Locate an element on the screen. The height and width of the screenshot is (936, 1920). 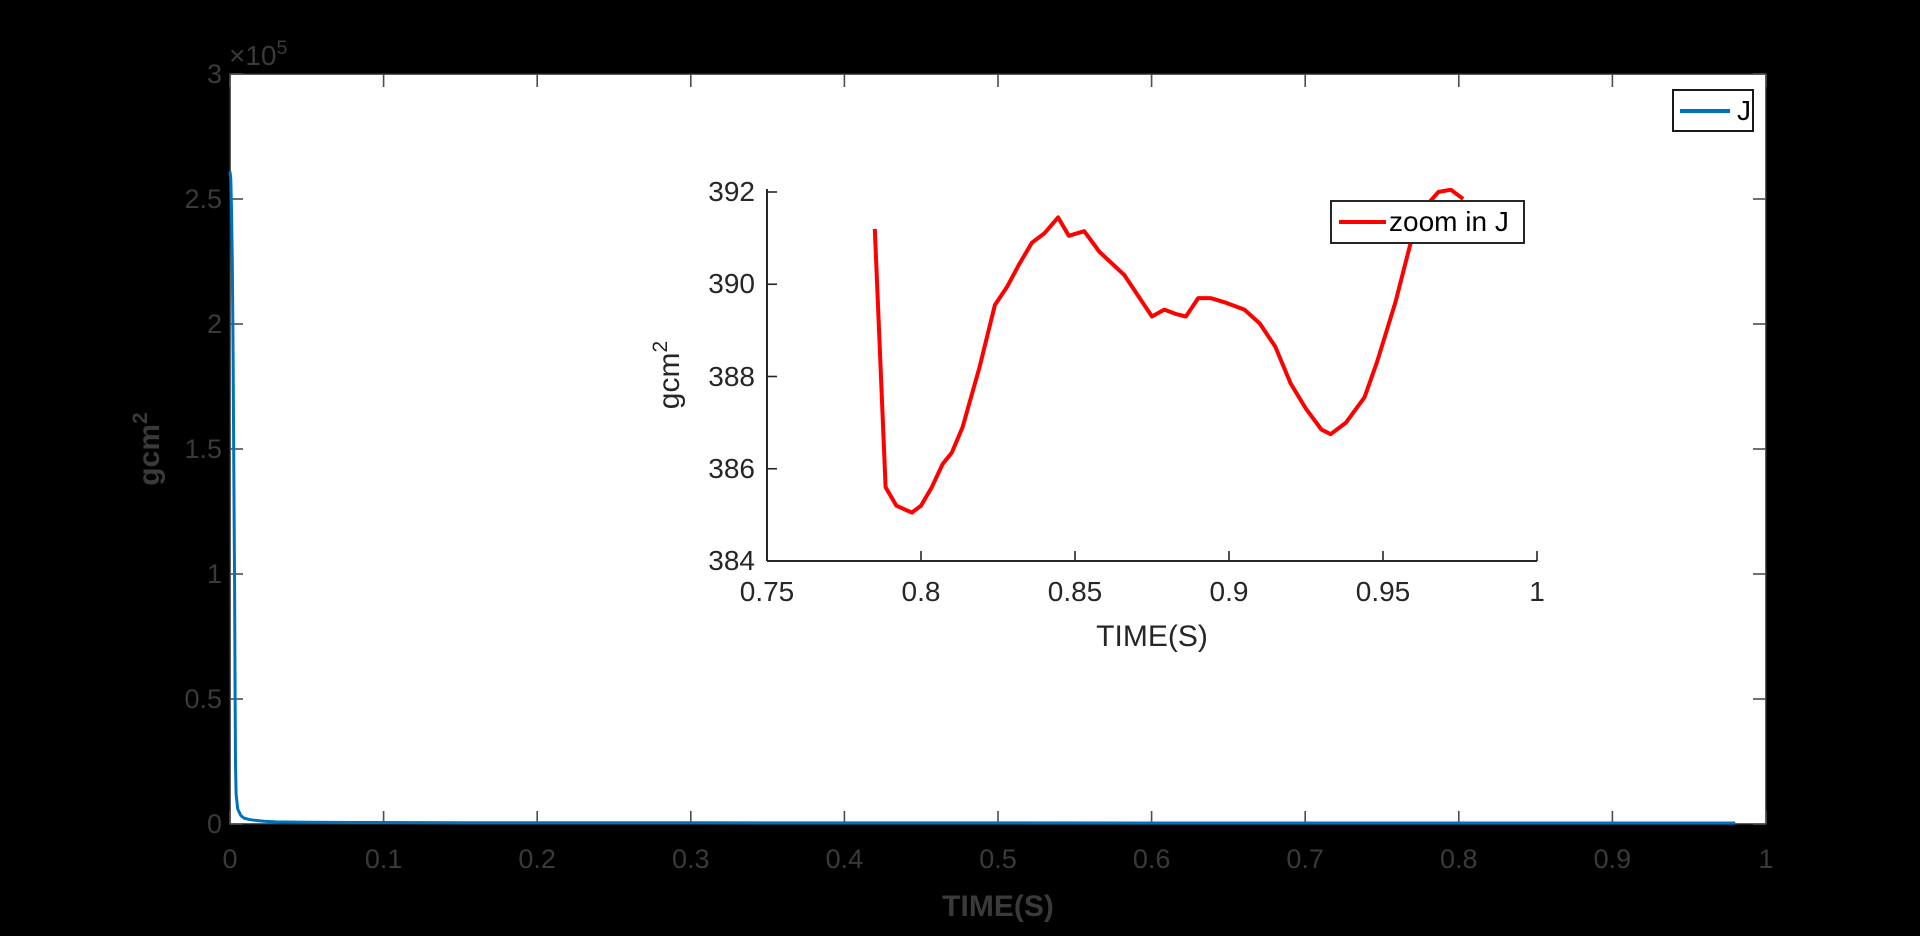
x-tick-label: 0 is located at coordinates (230, 859).